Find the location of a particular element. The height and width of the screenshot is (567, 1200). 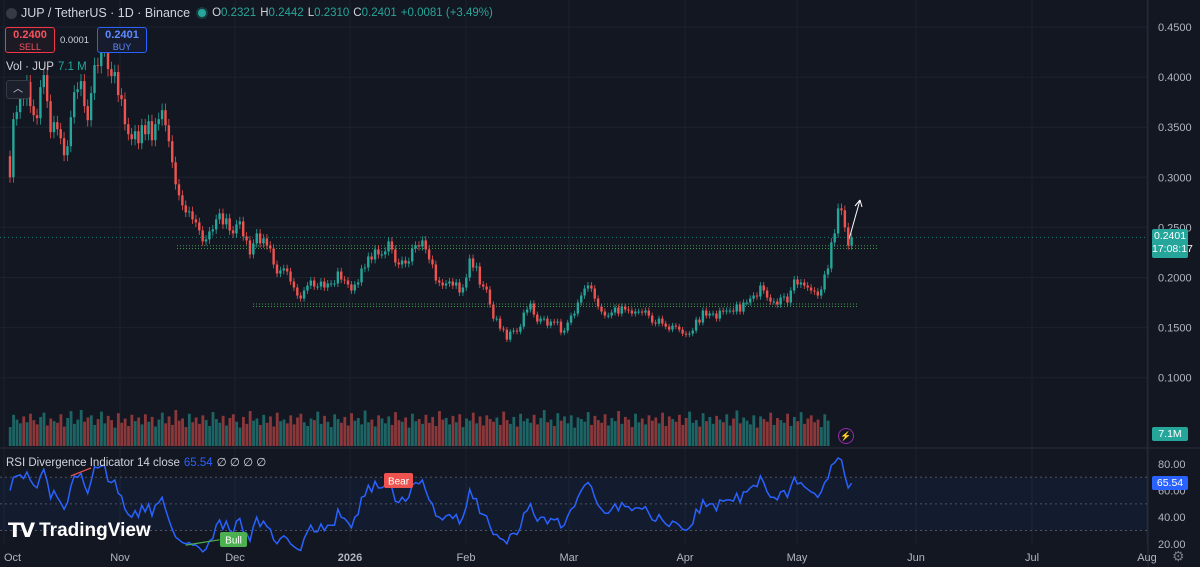

lightning-icon: ⚡ is located at coordinates (846, 436).